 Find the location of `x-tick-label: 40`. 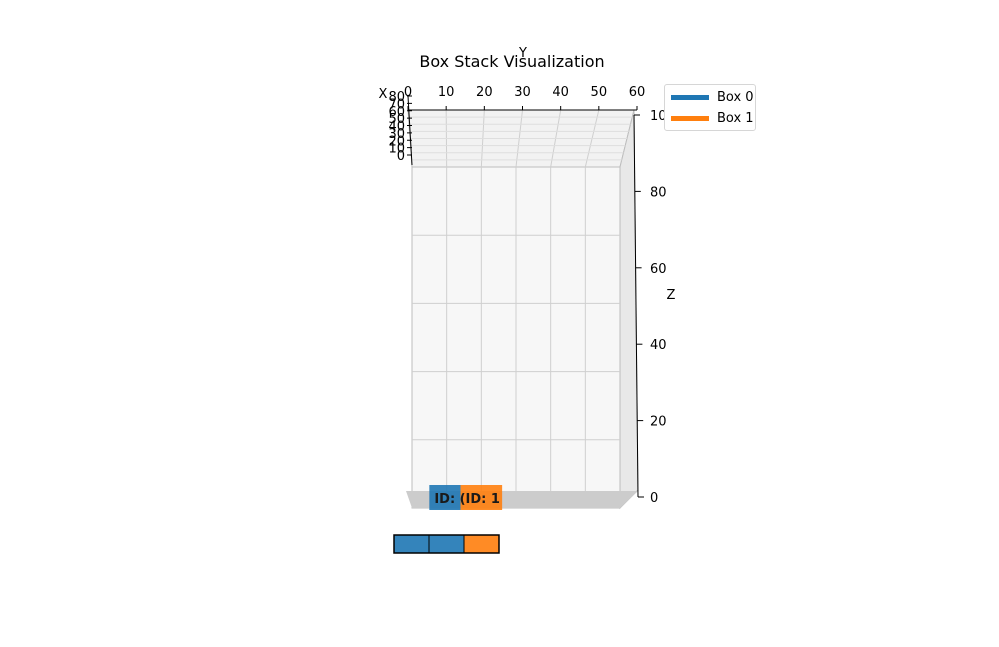

x-tick-label: 40 is located at coordinates (396, 127).